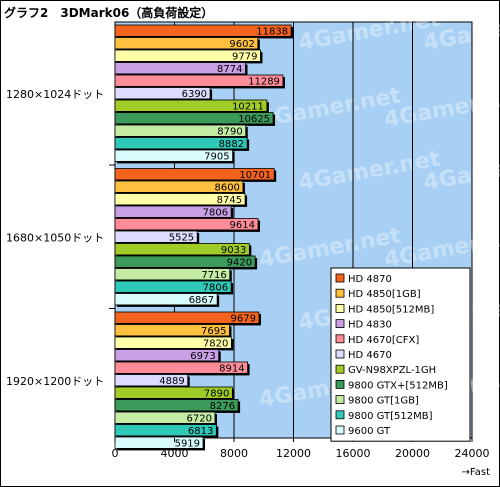 The height and width of the screenshot is (487, 500). Describe the element at coordinates (244, 56) in the screenshot. I see `bar-value-label: 9779` at that location.